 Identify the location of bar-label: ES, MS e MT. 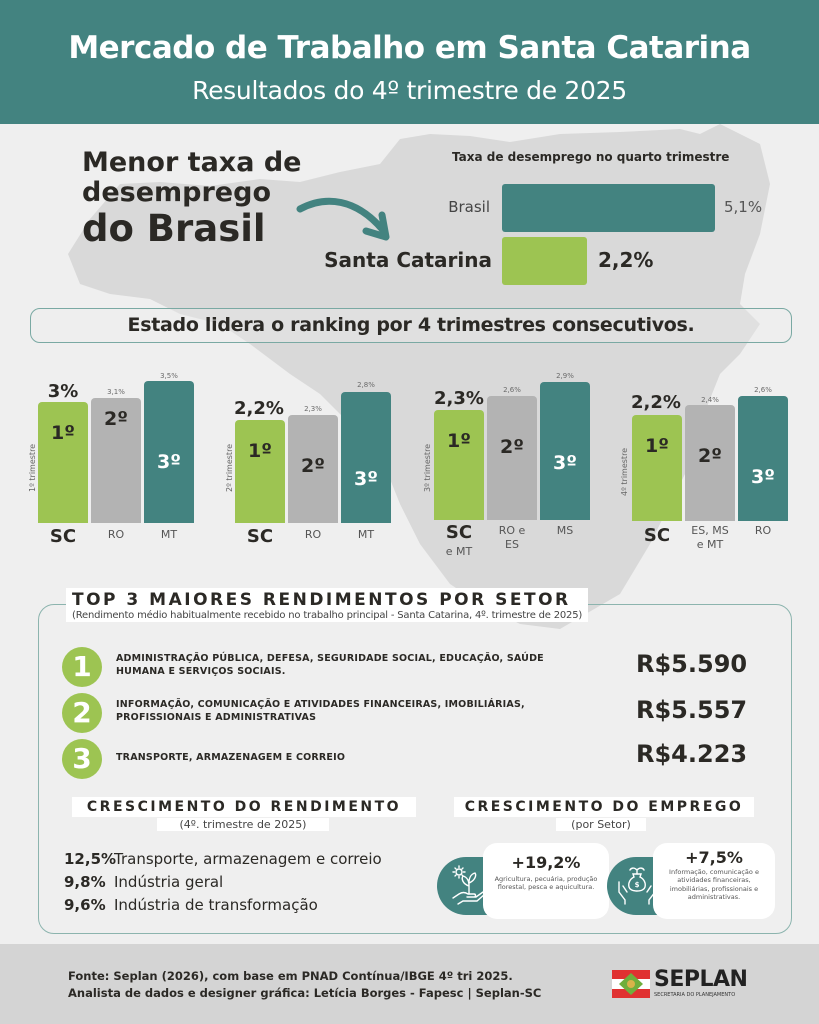
(710, 537).